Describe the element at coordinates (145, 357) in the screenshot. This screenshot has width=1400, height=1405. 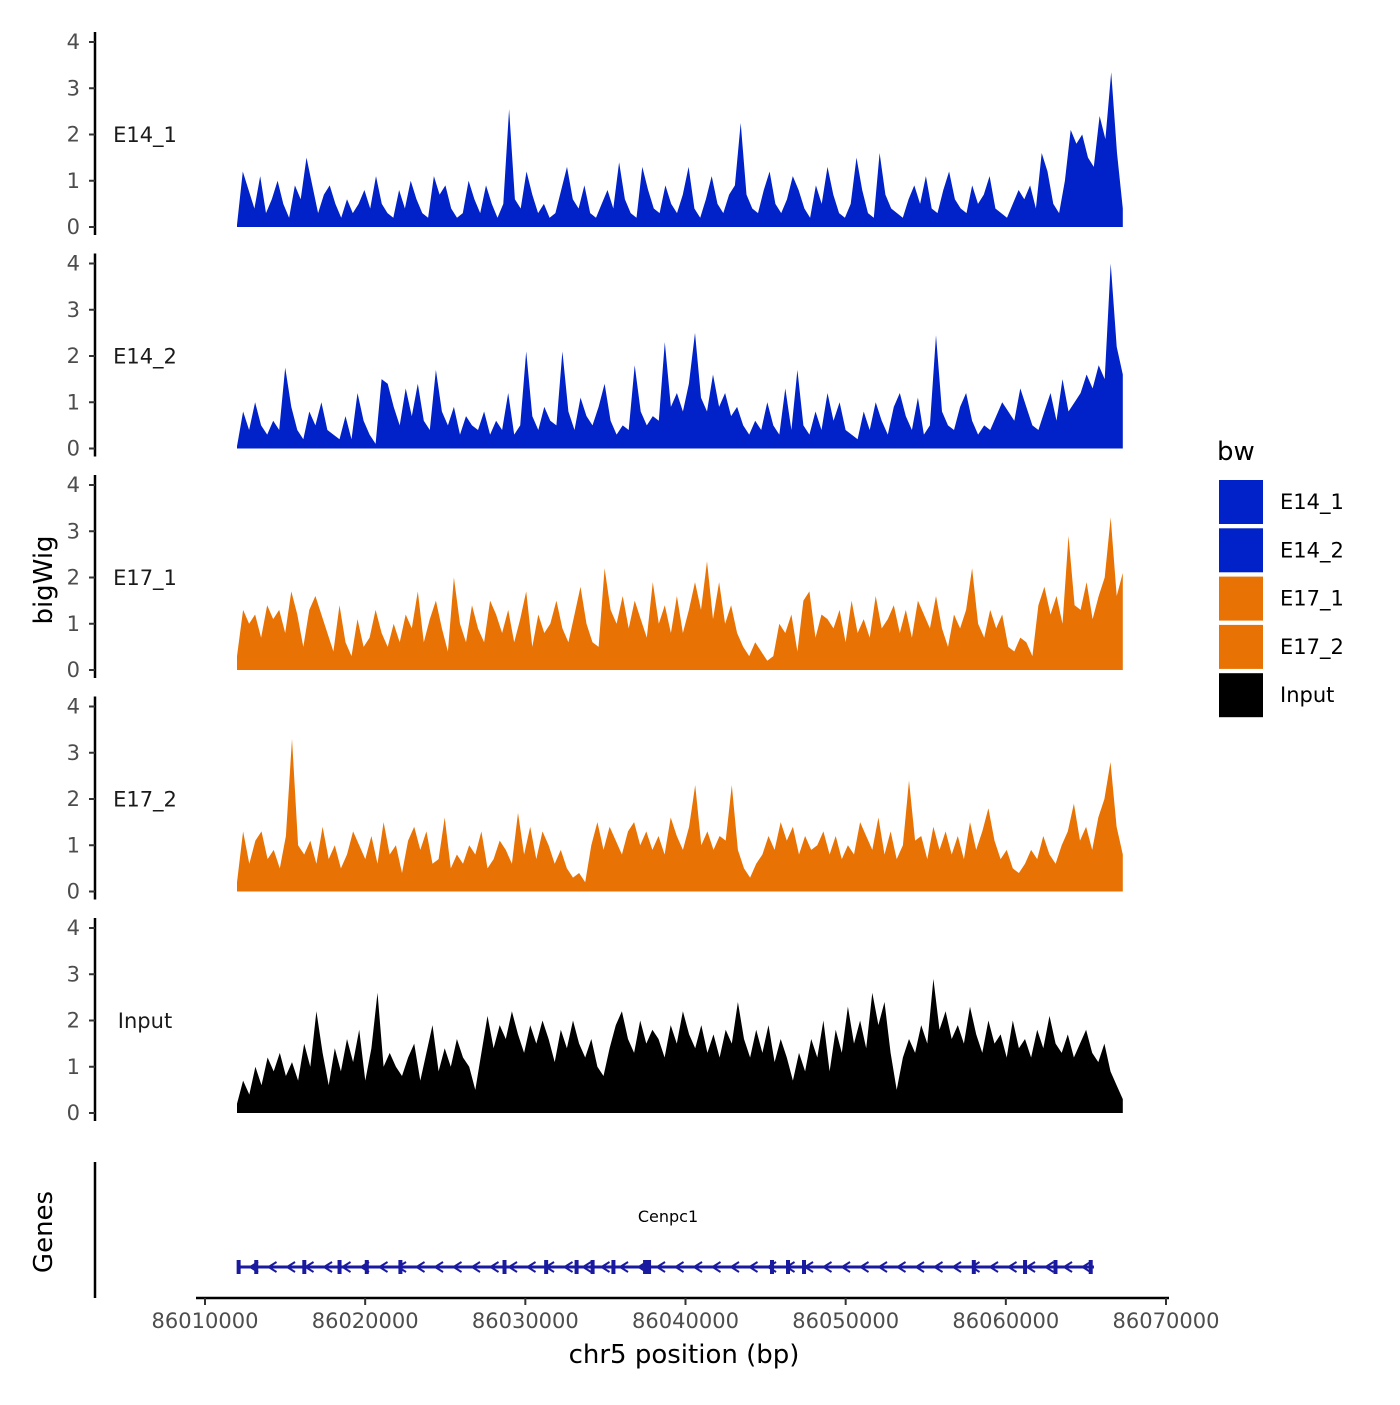
I see `track-label-e14-2: E14_2` at that location.